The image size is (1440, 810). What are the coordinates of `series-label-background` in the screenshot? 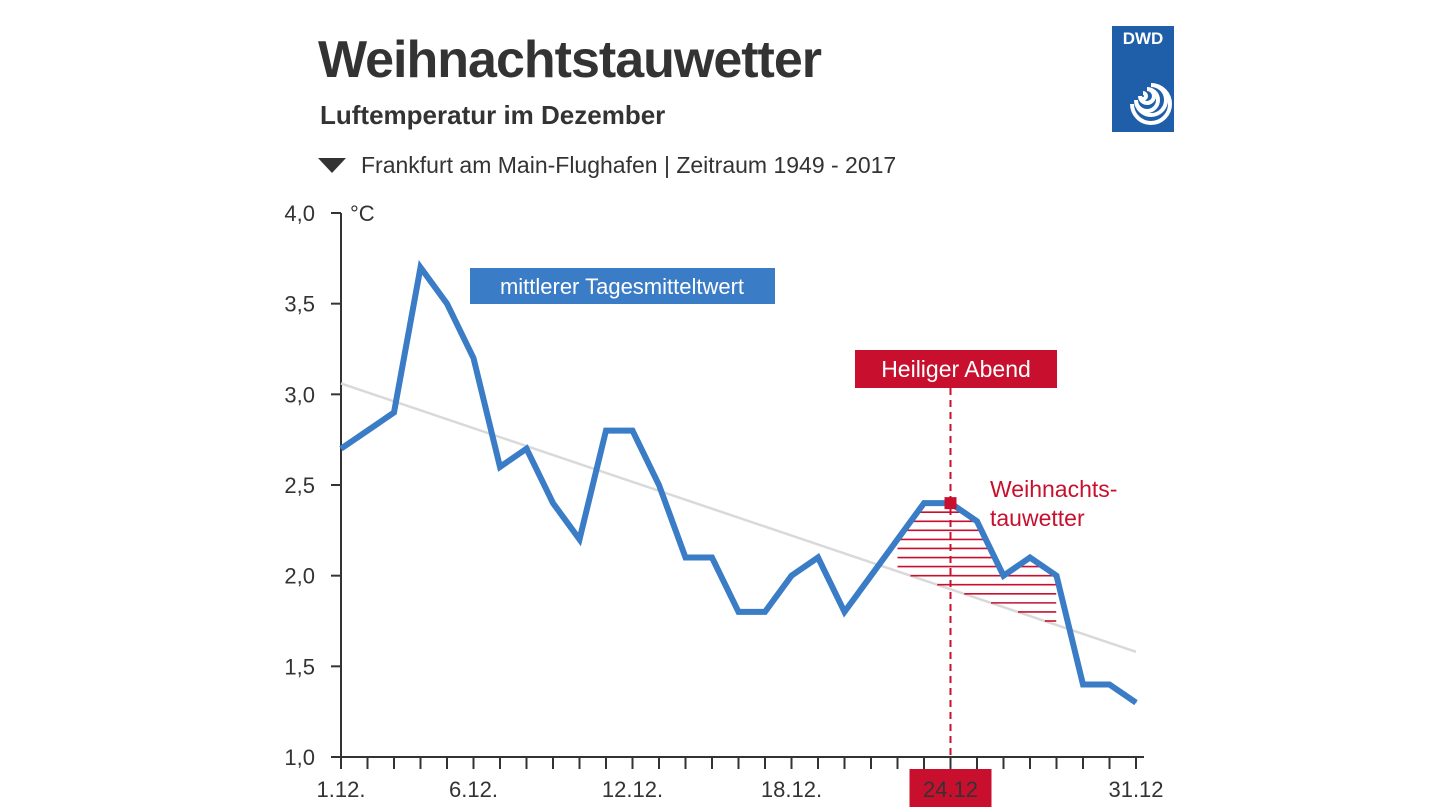 It's located at (622, 286).